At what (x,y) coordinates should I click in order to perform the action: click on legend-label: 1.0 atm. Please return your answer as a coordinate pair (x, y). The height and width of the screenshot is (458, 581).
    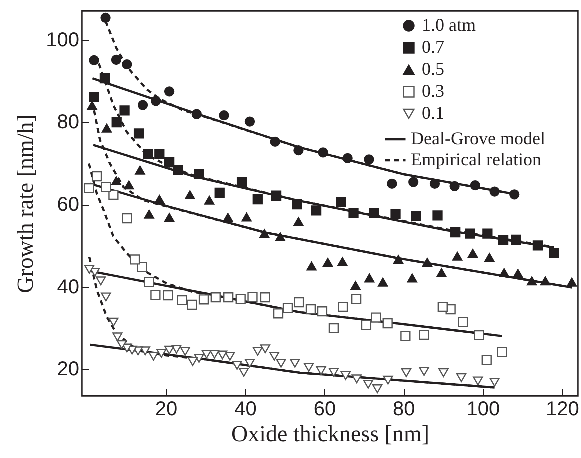
    Looking at the image, I should click on (449, 25).